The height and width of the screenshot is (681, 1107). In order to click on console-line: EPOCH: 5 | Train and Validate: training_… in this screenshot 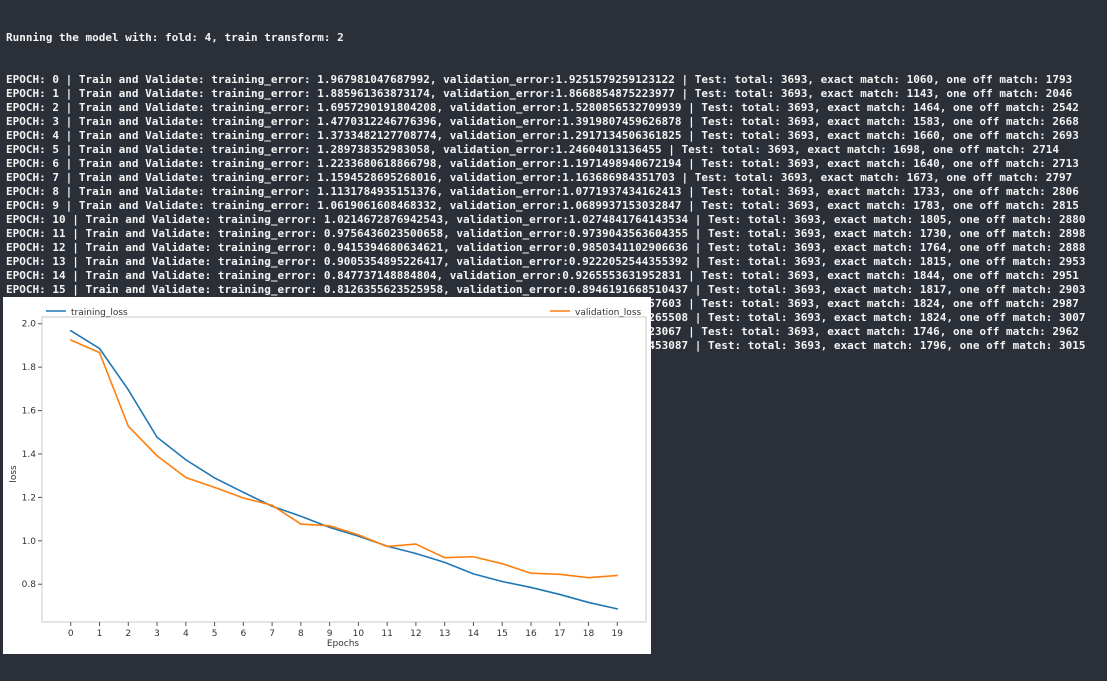, I will do `click(532, 149)`.